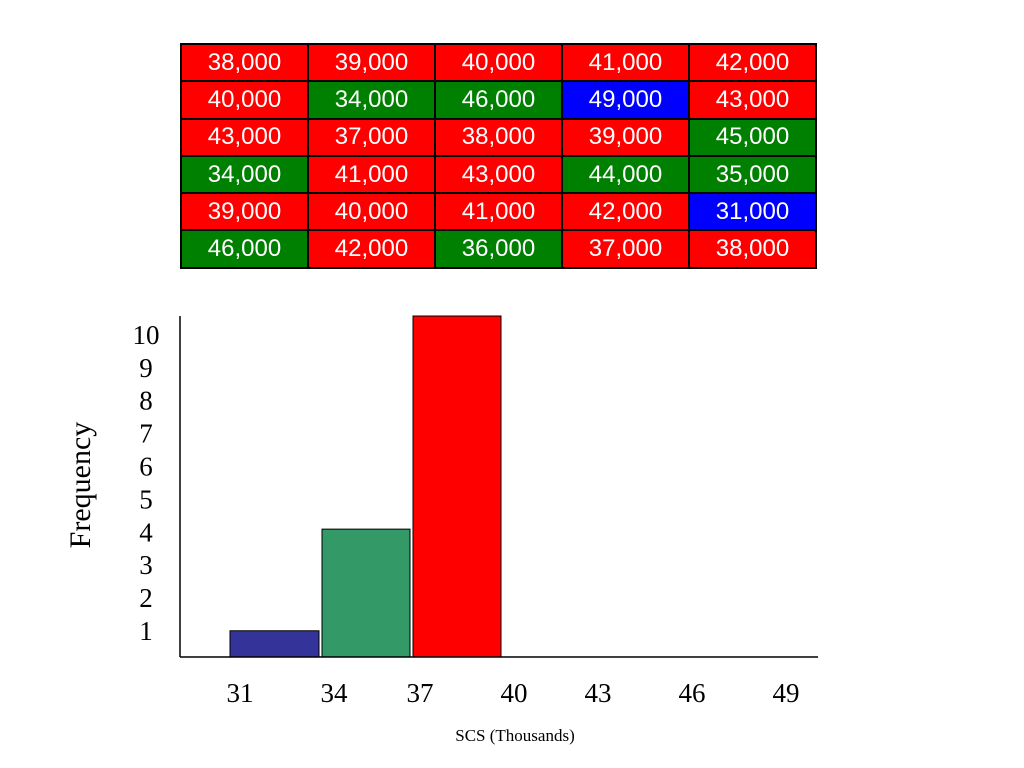  I want to click on y-tick-label: 10, so click(146, 335).